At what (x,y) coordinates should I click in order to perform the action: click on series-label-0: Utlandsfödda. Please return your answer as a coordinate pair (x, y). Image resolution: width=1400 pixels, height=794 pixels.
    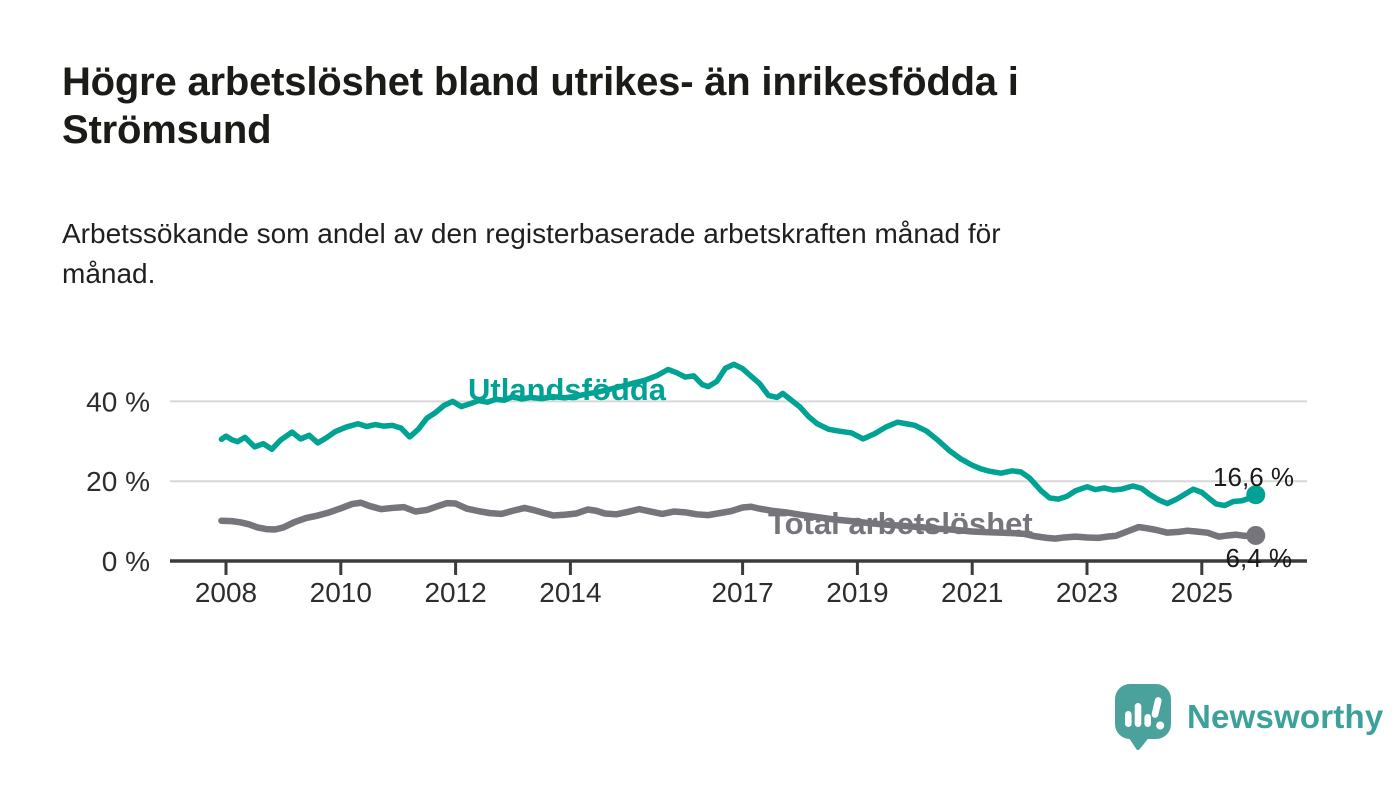
    Looking at the image, I should click on (567, 389).